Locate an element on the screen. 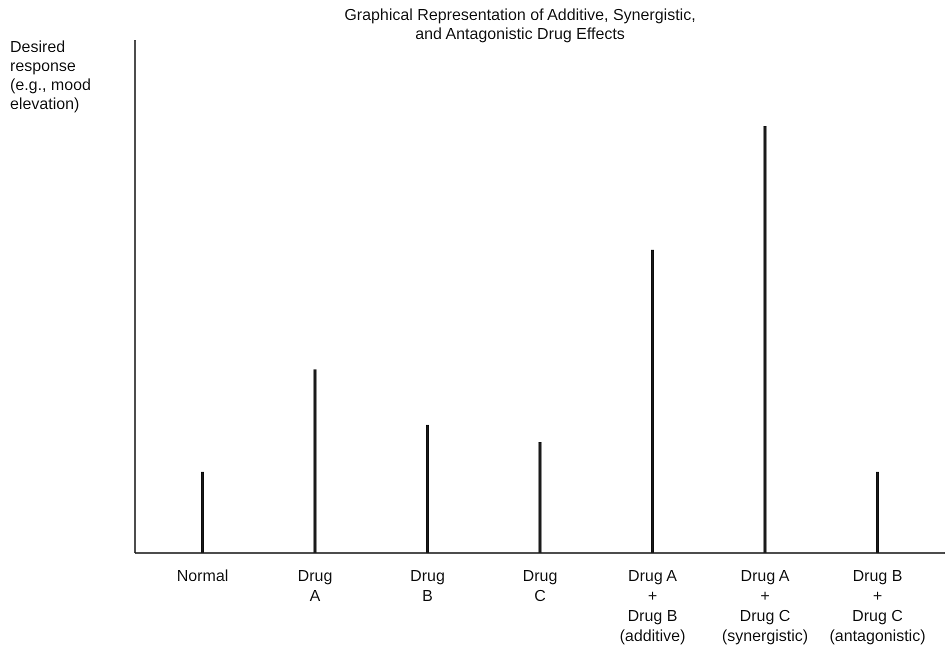 The height and width of the screenshot is (666, 949). x-tick-label: Drug C is located at coordinates (540, 586).